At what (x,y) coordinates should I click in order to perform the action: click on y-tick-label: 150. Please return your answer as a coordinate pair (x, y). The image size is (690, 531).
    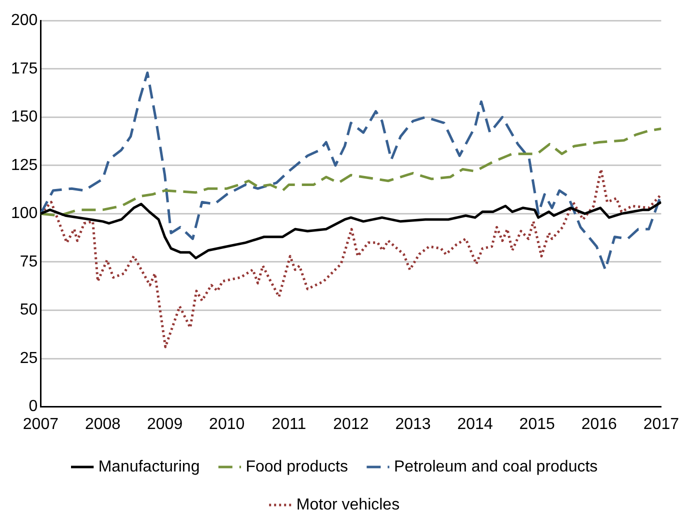
    Looking at the image, I should click on (24, 117).